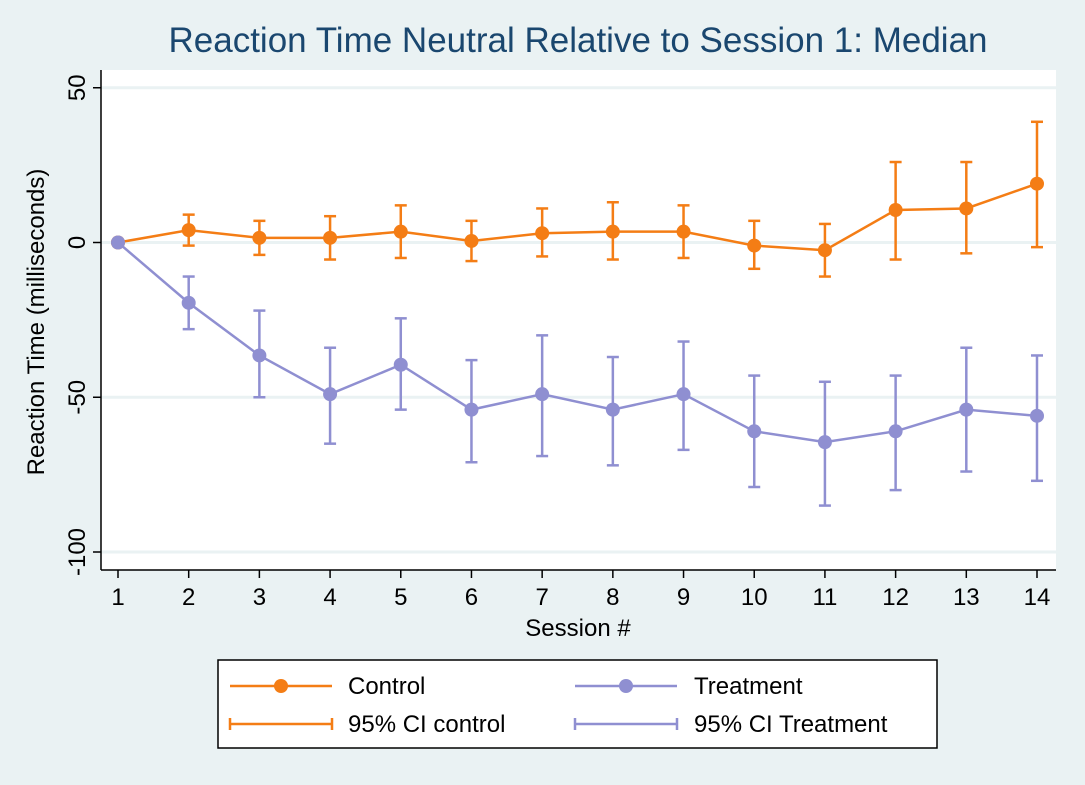 Image resolution: width=1085 pixels, height=785 pixels. I want to click on x-tick-label: 4, so click(329, 597).